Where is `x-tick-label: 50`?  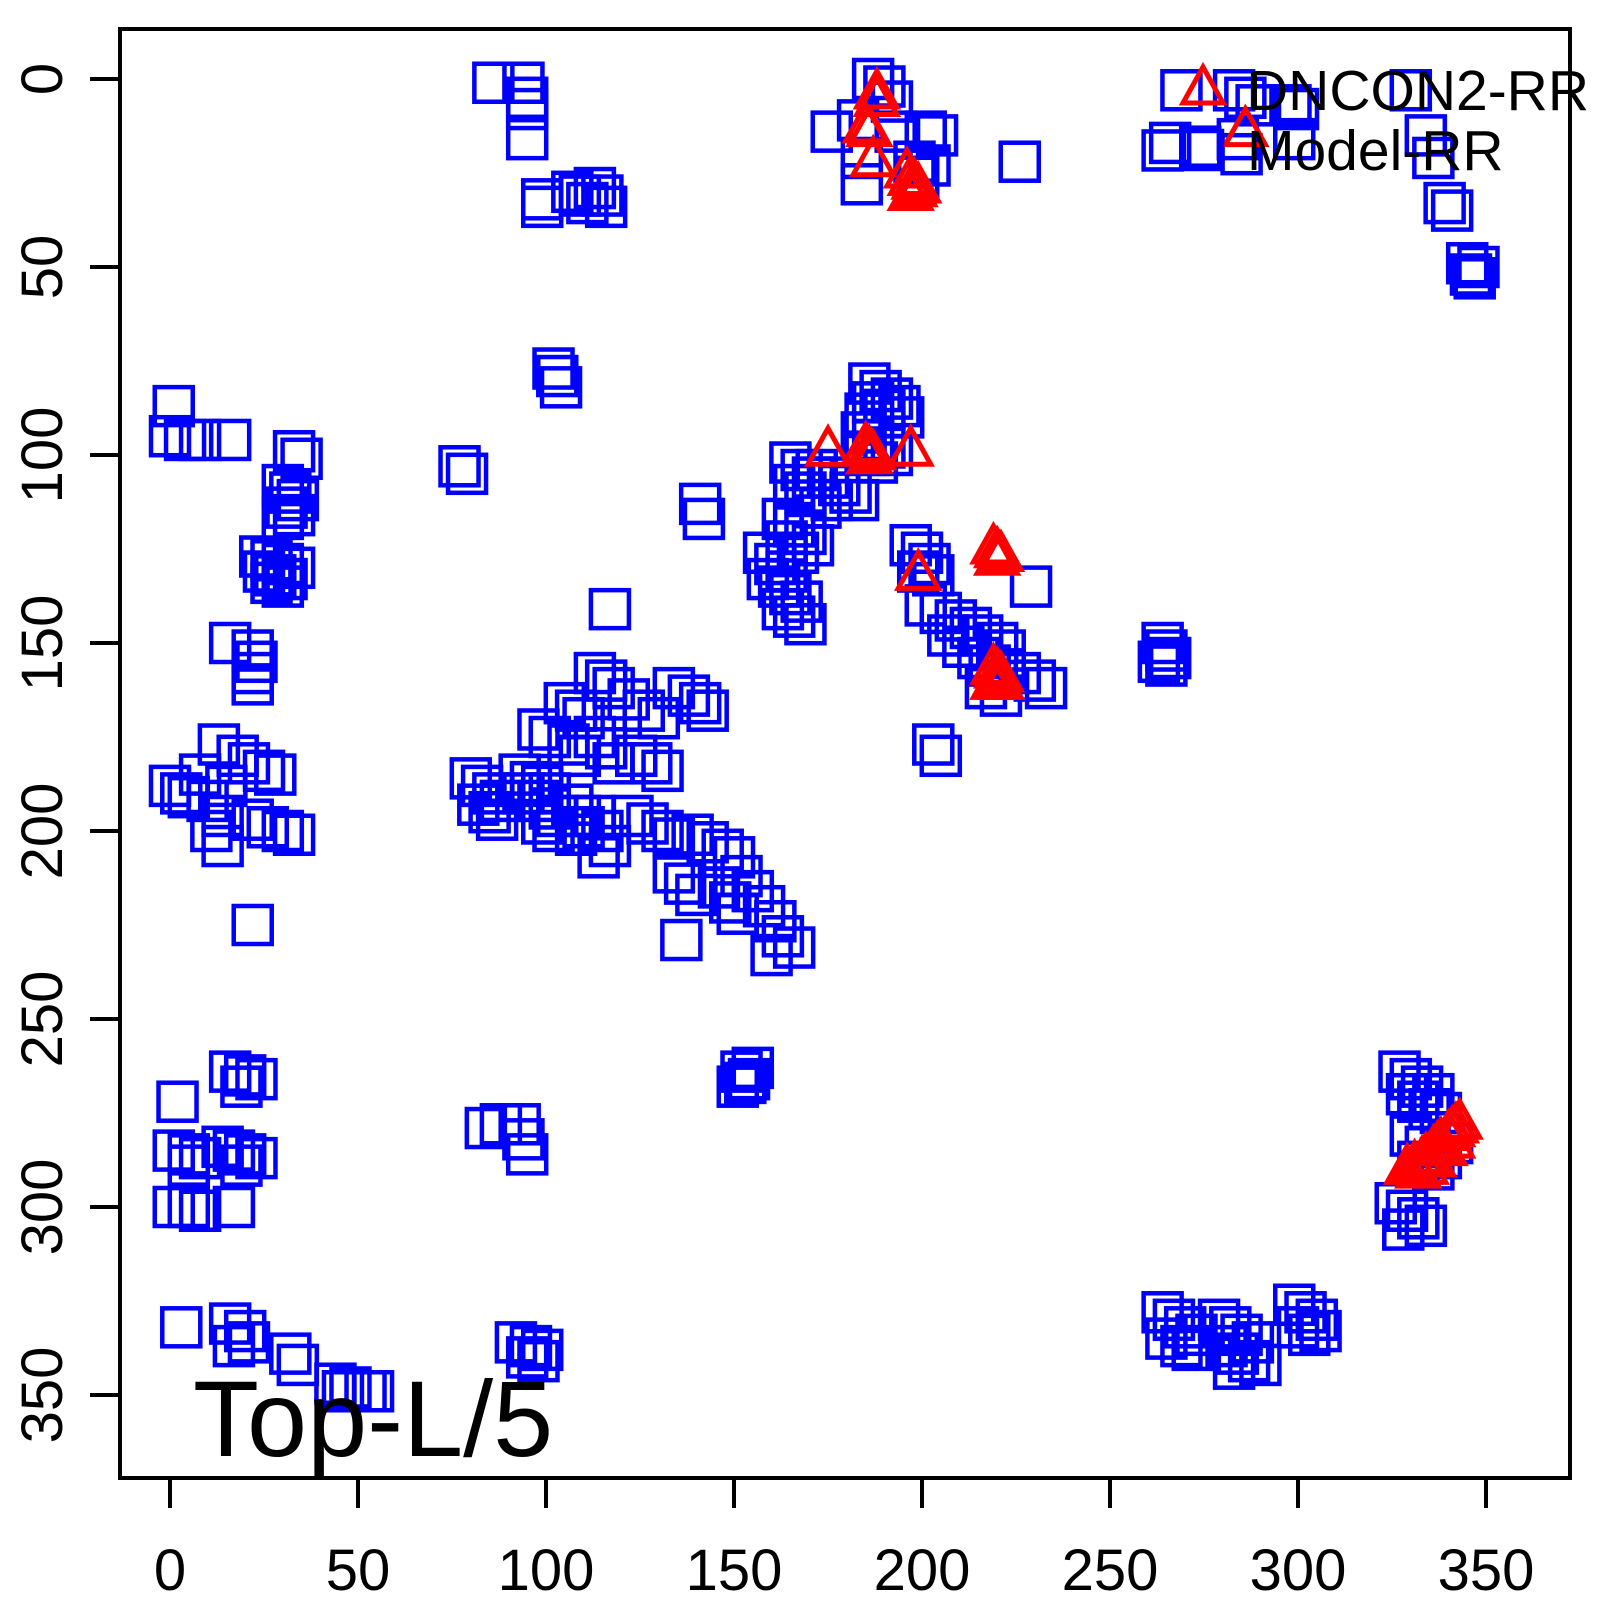 x-tick-label: 50 is located at coordinates (358, 1569).